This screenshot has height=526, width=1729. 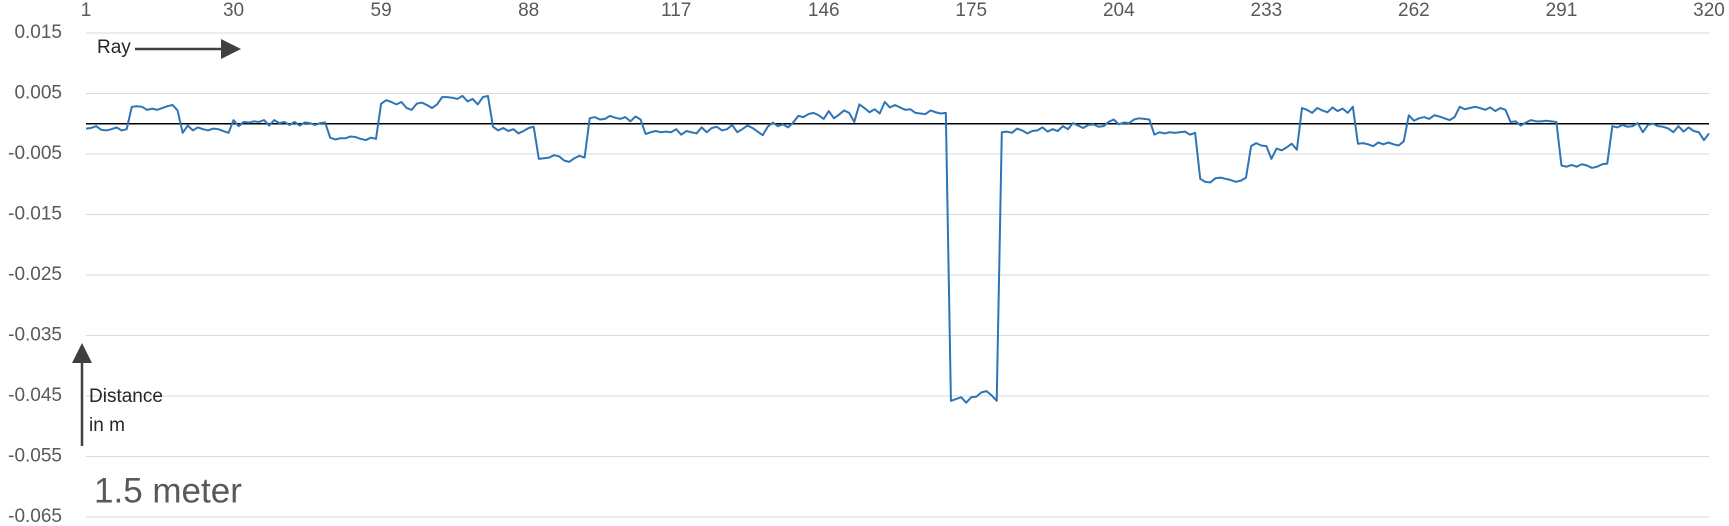 What do you see at coordinates (1267, 10) in the screenshot?
I see `x-tick-label: 233` at bounding box center [1267, 10].